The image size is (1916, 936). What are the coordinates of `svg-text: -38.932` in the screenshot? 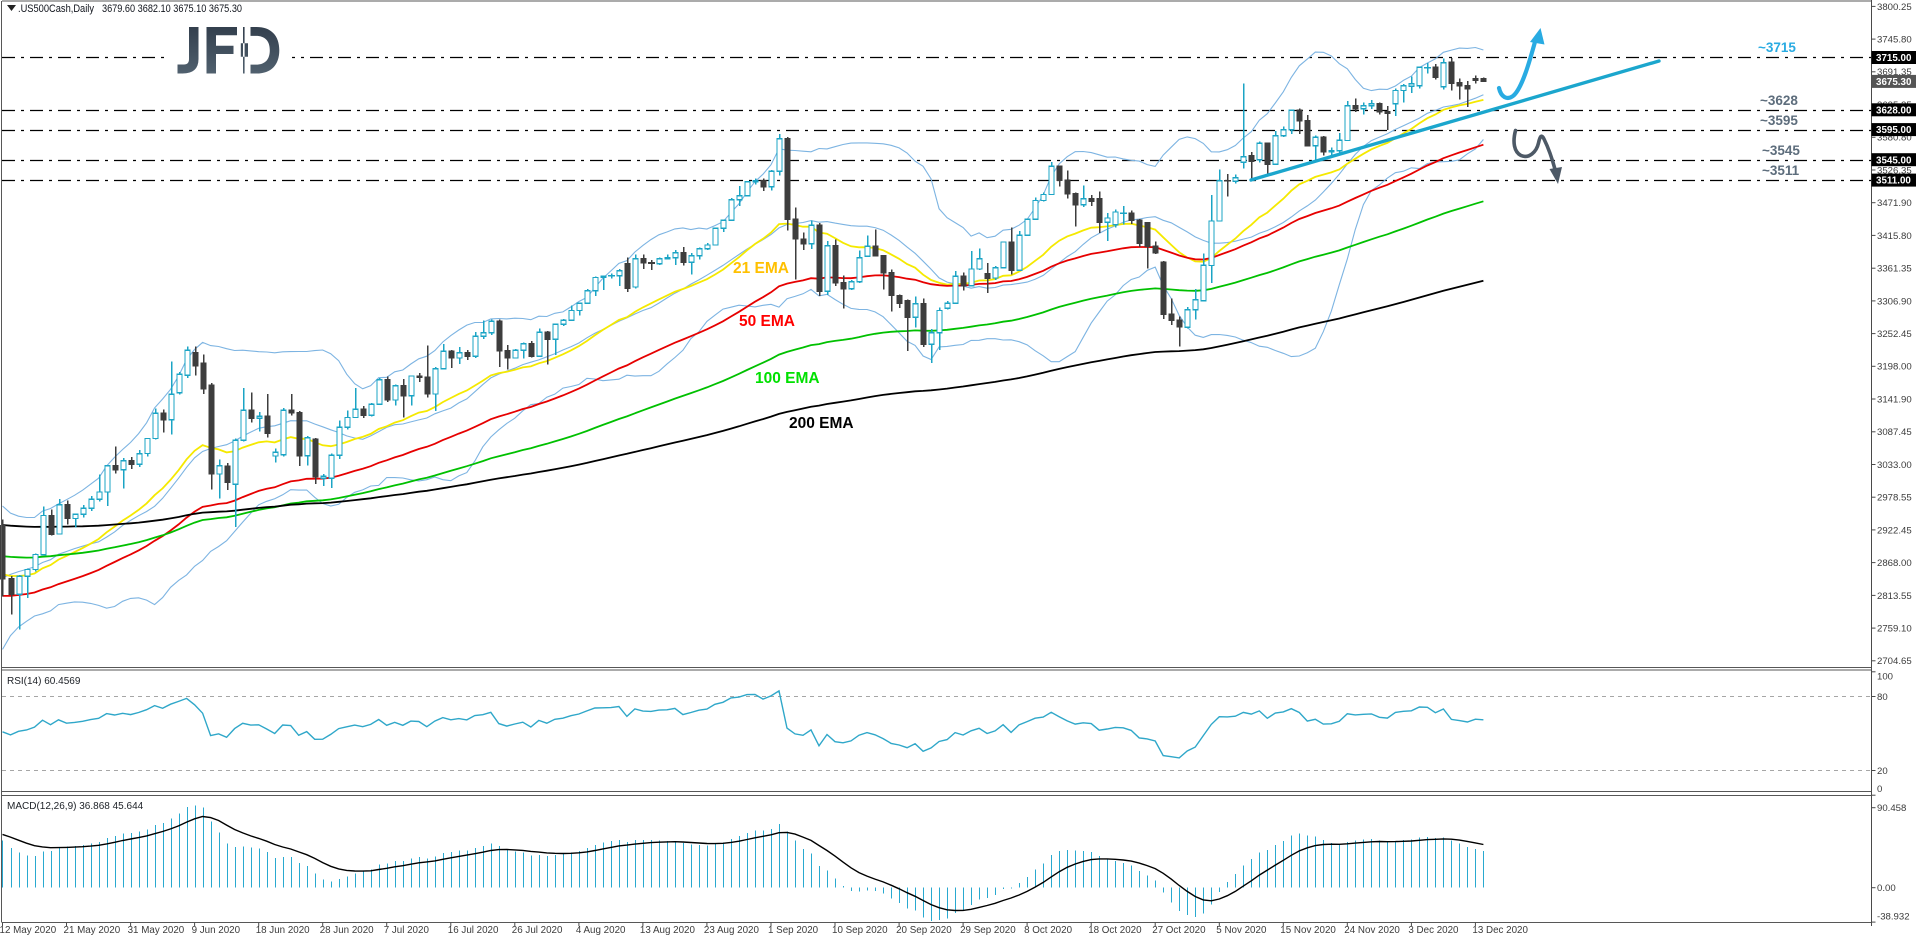 It's located at (1893, 917).